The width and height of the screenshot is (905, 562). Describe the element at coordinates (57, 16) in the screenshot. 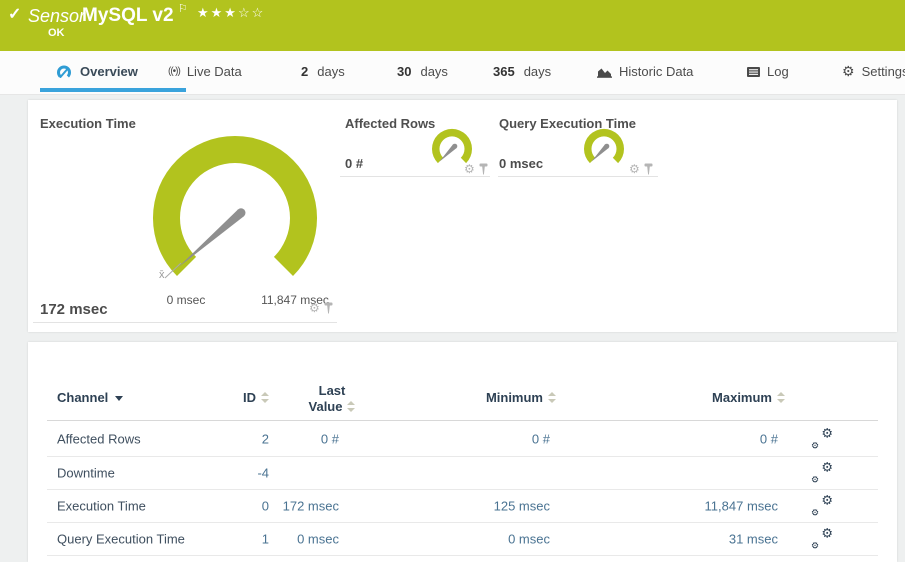

I see `object-type-label: Sensor` at that location.